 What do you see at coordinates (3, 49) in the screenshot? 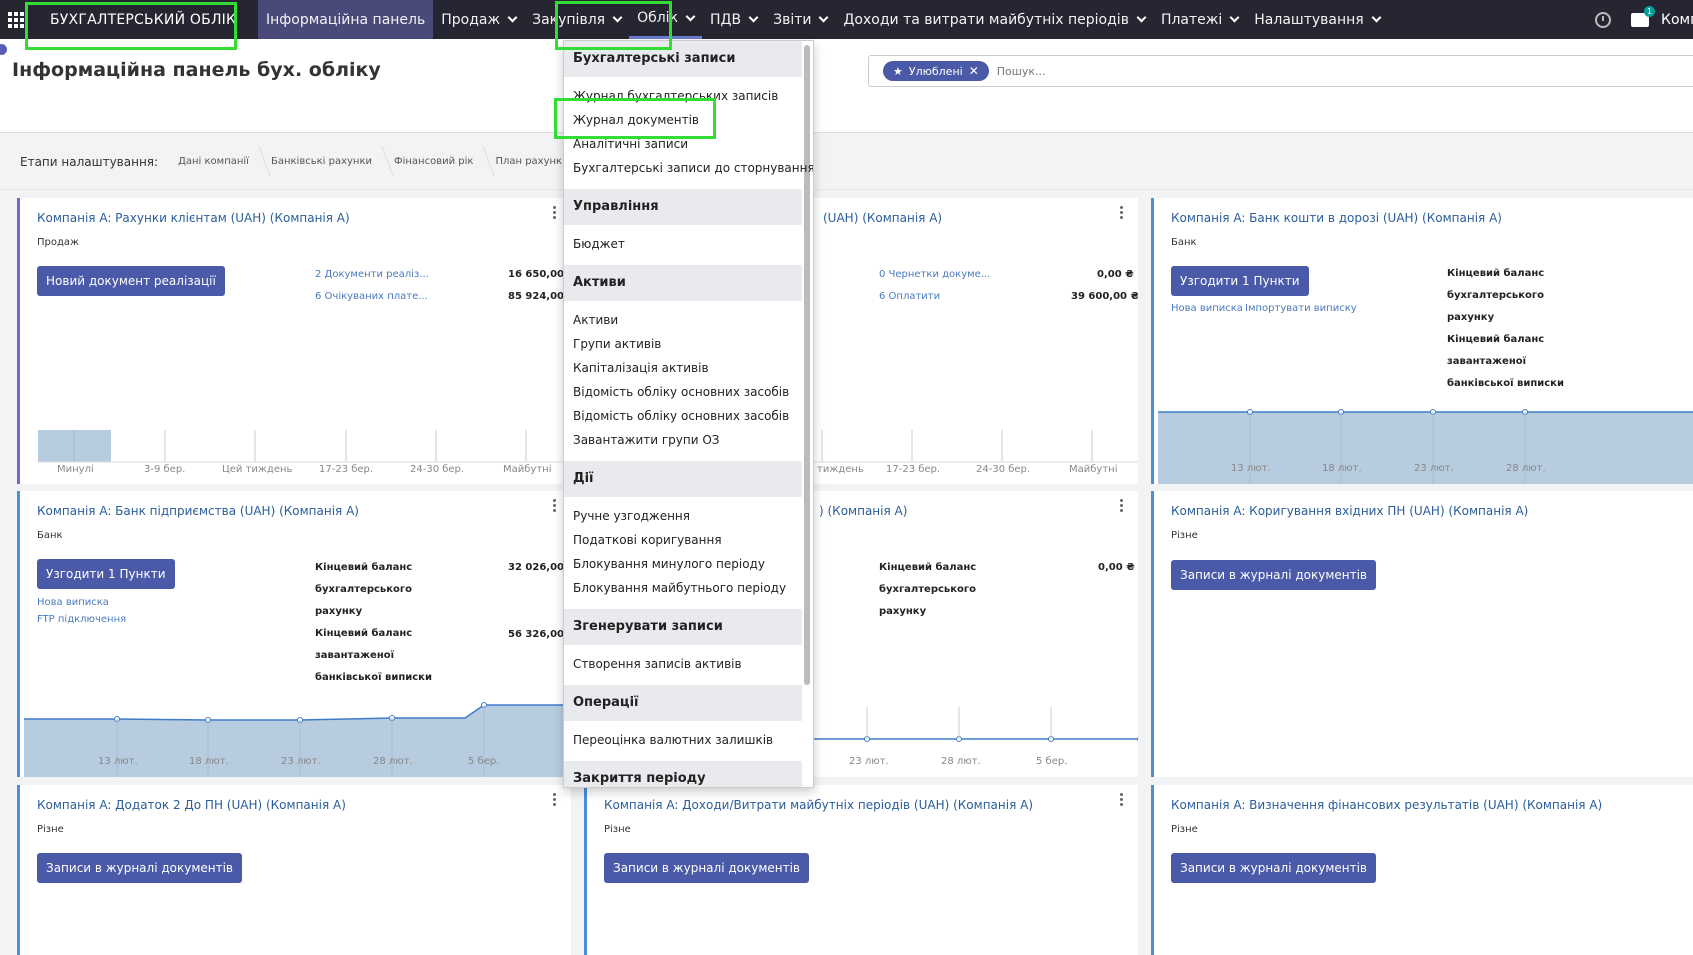
I see `back-dot-icon` at bounding box center [3, 49].